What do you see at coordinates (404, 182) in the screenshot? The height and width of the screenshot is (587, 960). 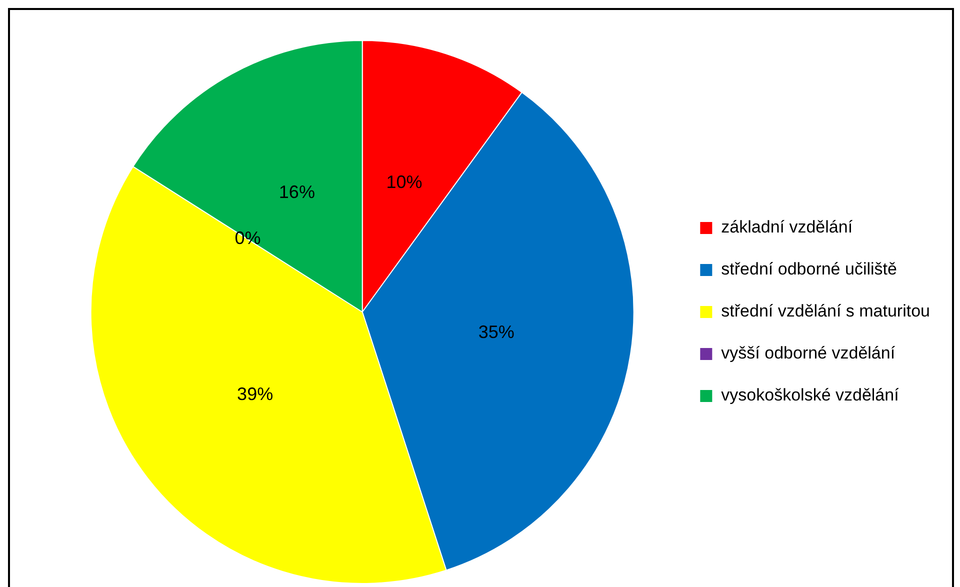 I see `data-label: 10%` at bounding box center [404, 182].